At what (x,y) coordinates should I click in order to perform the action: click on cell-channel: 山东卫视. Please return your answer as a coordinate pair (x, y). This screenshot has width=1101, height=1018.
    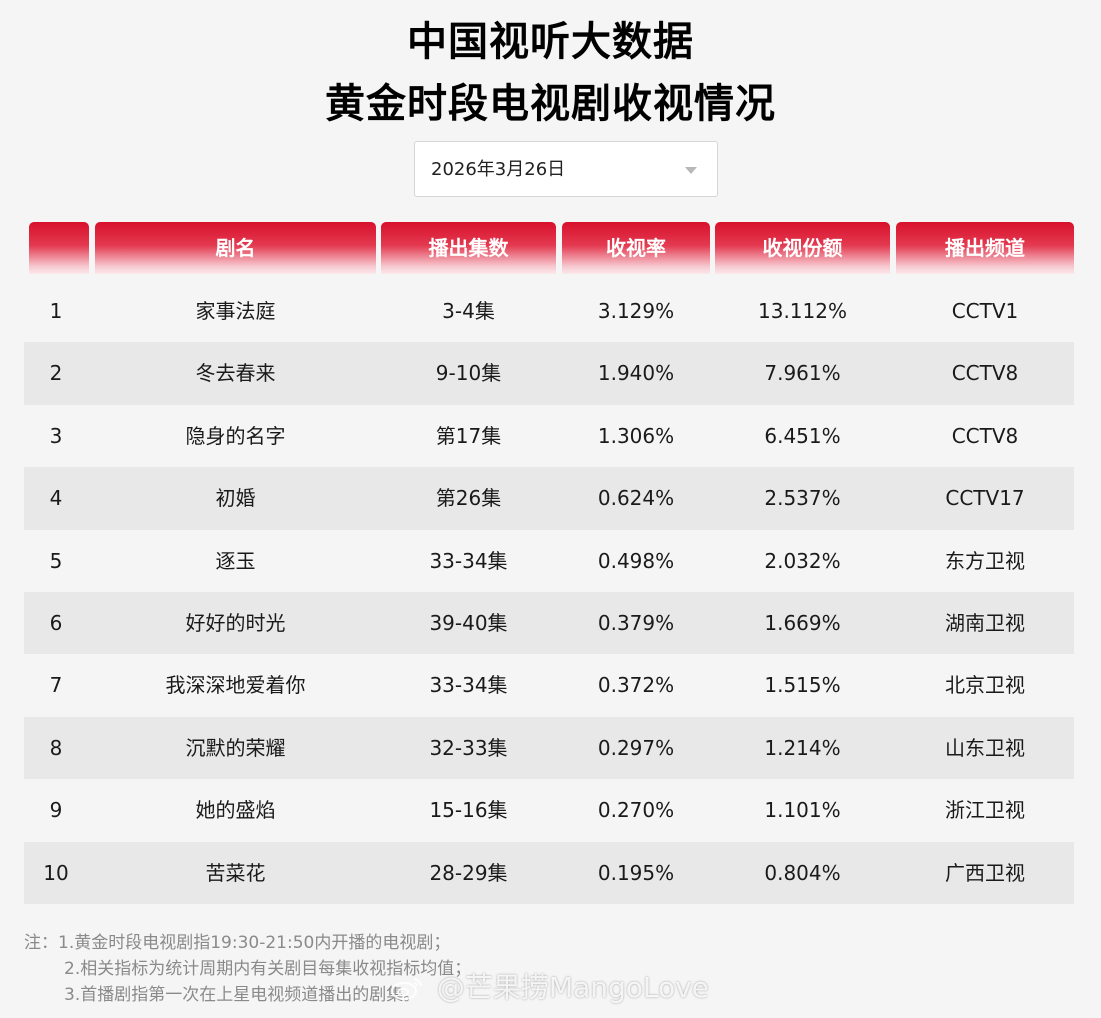
    Looking at the image, I should click on (985, 747).